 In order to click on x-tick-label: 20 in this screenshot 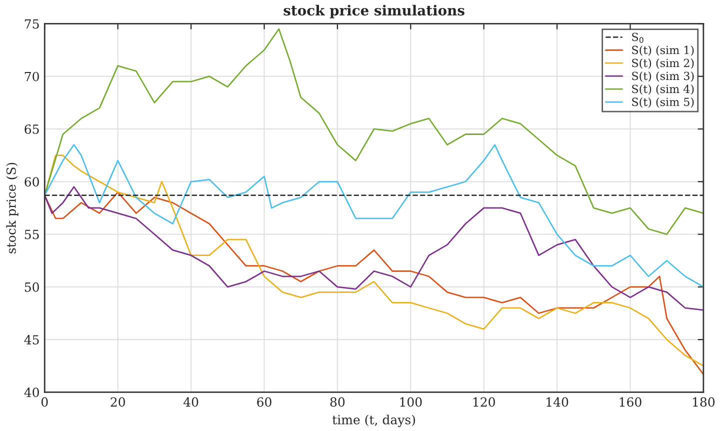, I will do `click(117, 402)`.